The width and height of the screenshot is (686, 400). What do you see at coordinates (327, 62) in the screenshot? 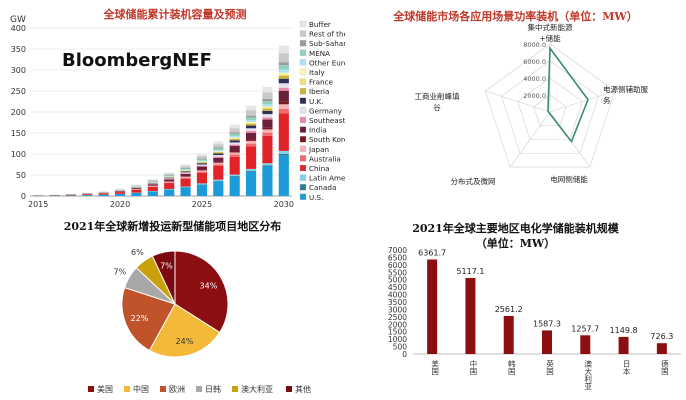
I see `legend-label: Other Europe` at bounding box center [327, 62].